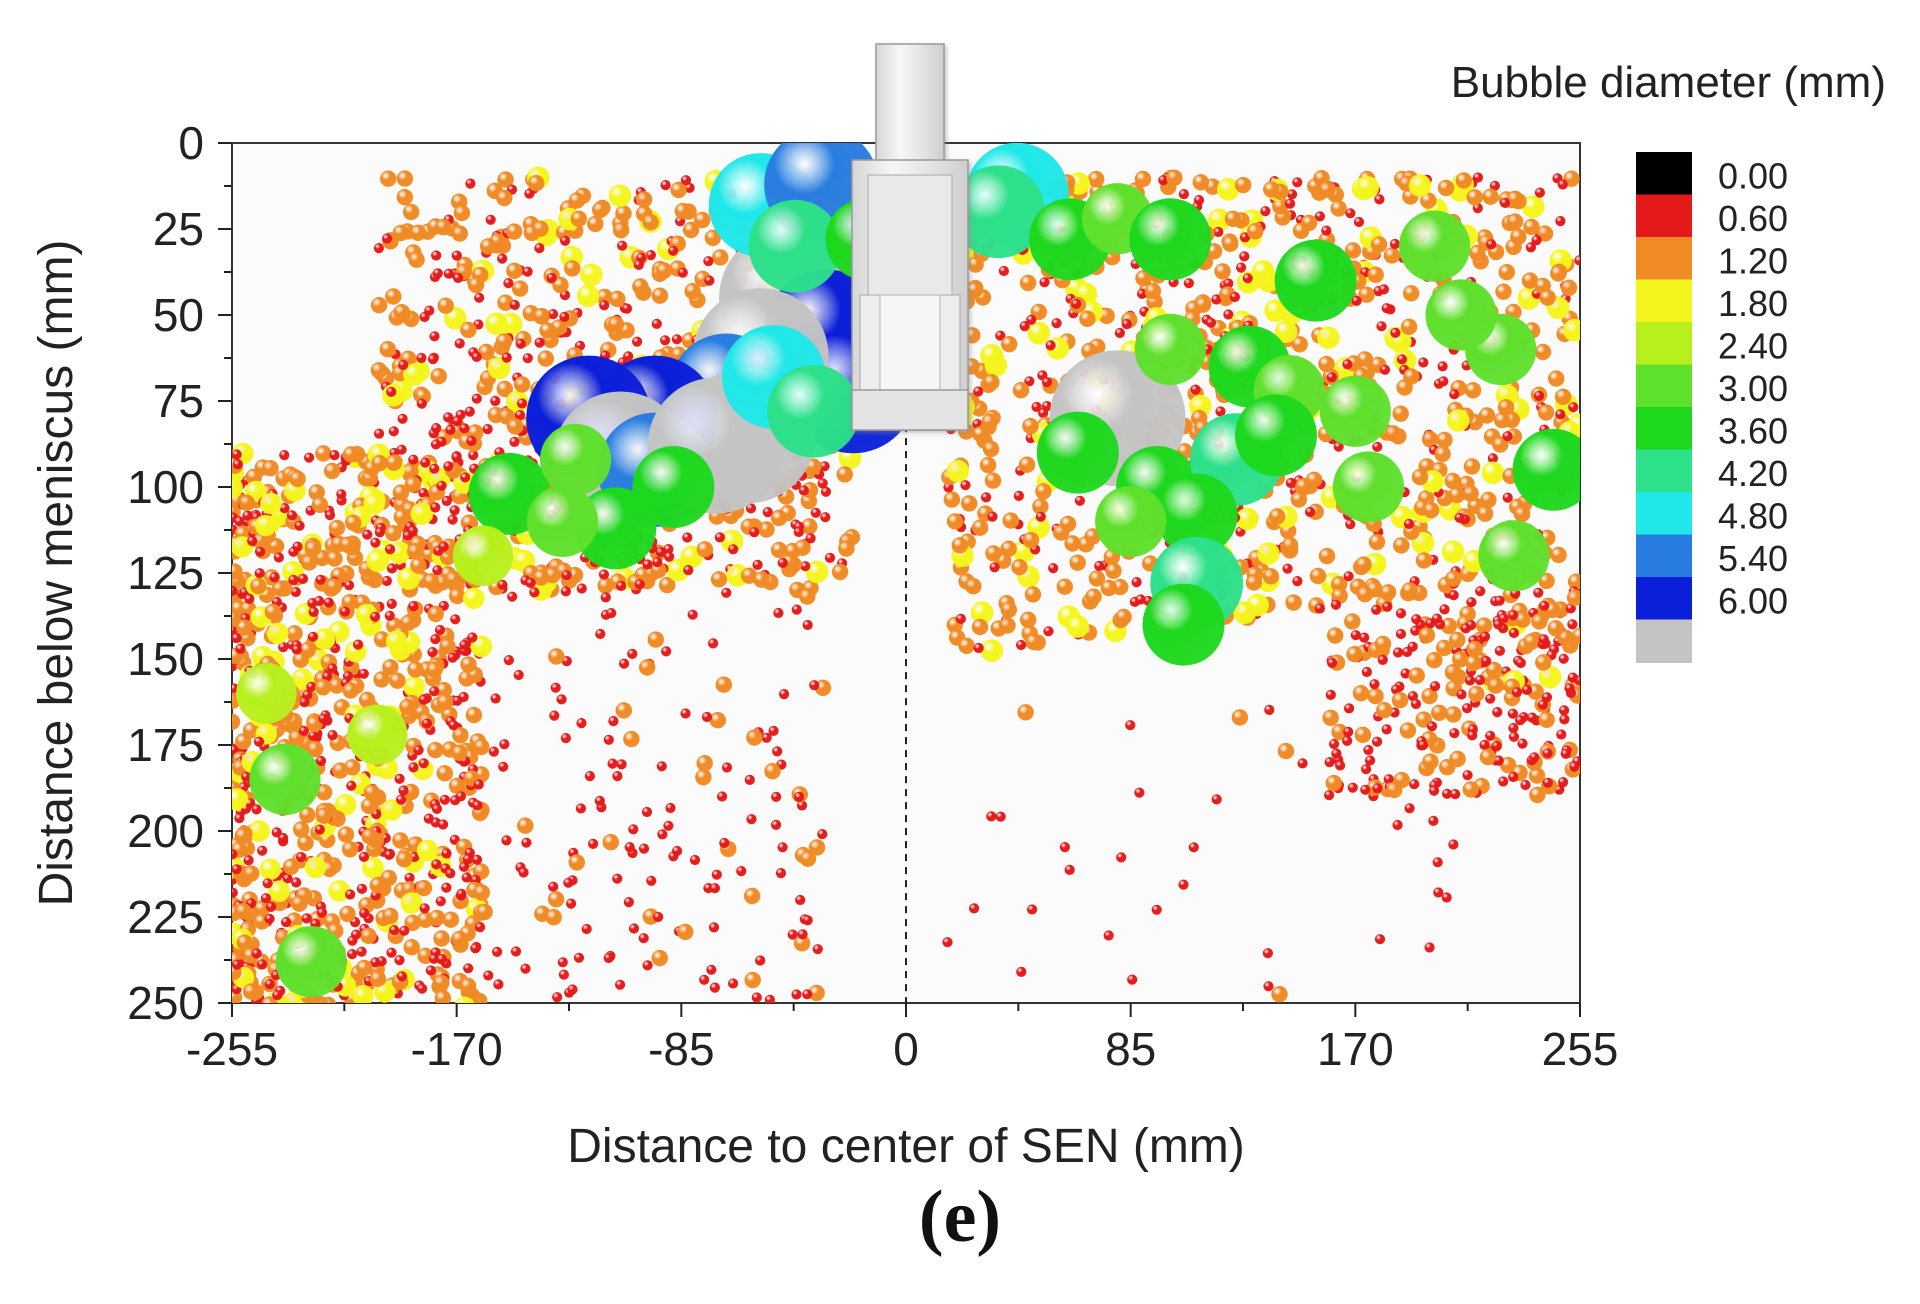 The image size is (1920, 1304). What do you see at coordinates (906, 1146) in the screenshot?
I see `x-axis-title: Distance to center of SEN (mm)` at bounding box center [906, 1146].